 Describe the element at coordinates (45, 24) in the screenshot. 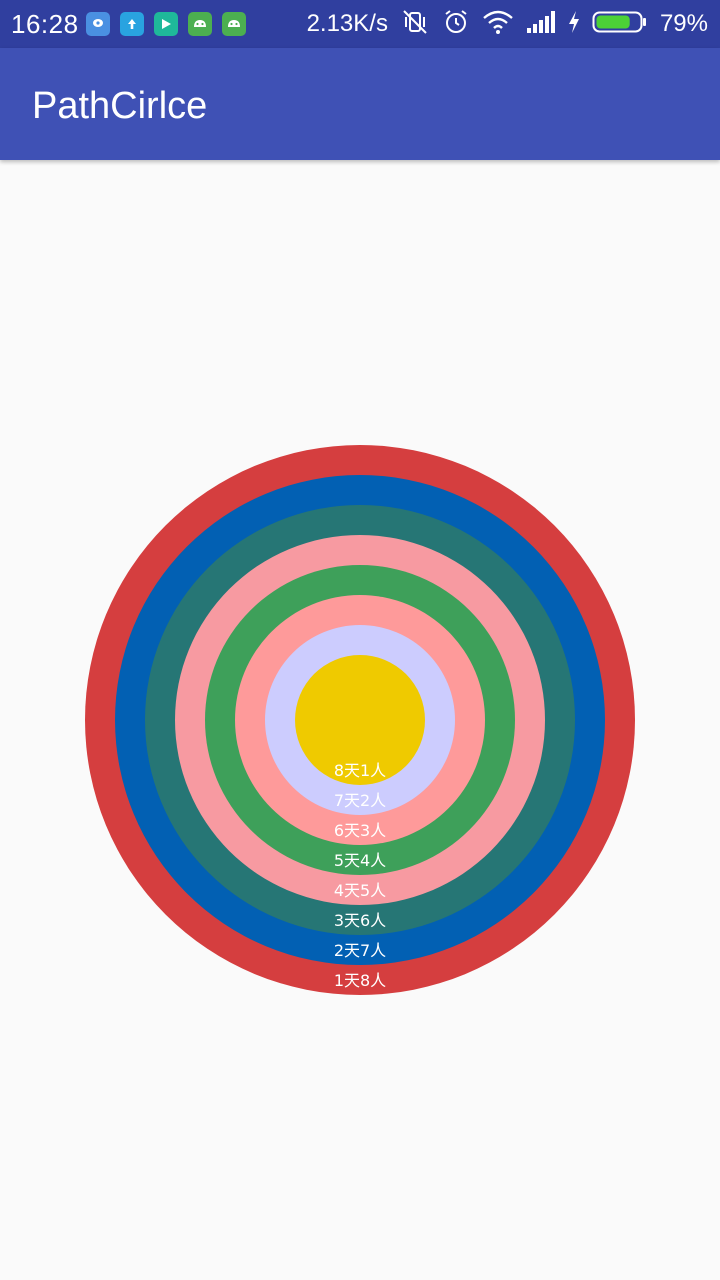

I see `status-time: 16:28` at that location.